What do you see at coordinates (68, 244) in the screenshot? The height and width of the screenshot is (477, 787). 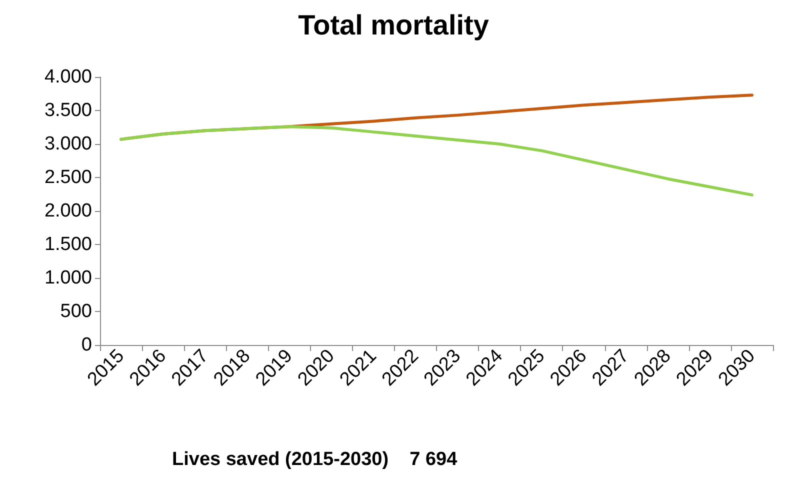 I see `y-tick-label: 1.500` at bounding box center [68, 244].